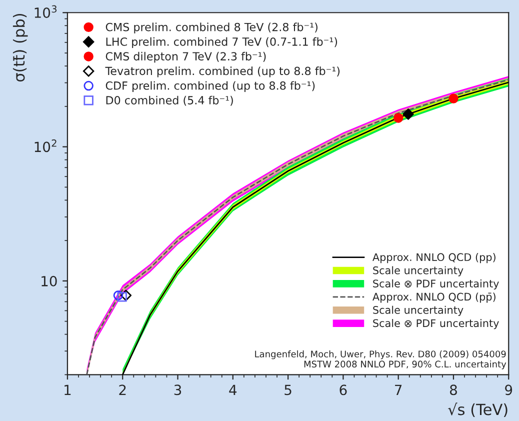 This screenshot has height=421, width=519. What do you see at coordinates (212, 28) in the screenshot?
I see `legend-label: CMS prelim. combined 8 TeV (2.8 fb⁻¹)` at bounding box center [212, 28].